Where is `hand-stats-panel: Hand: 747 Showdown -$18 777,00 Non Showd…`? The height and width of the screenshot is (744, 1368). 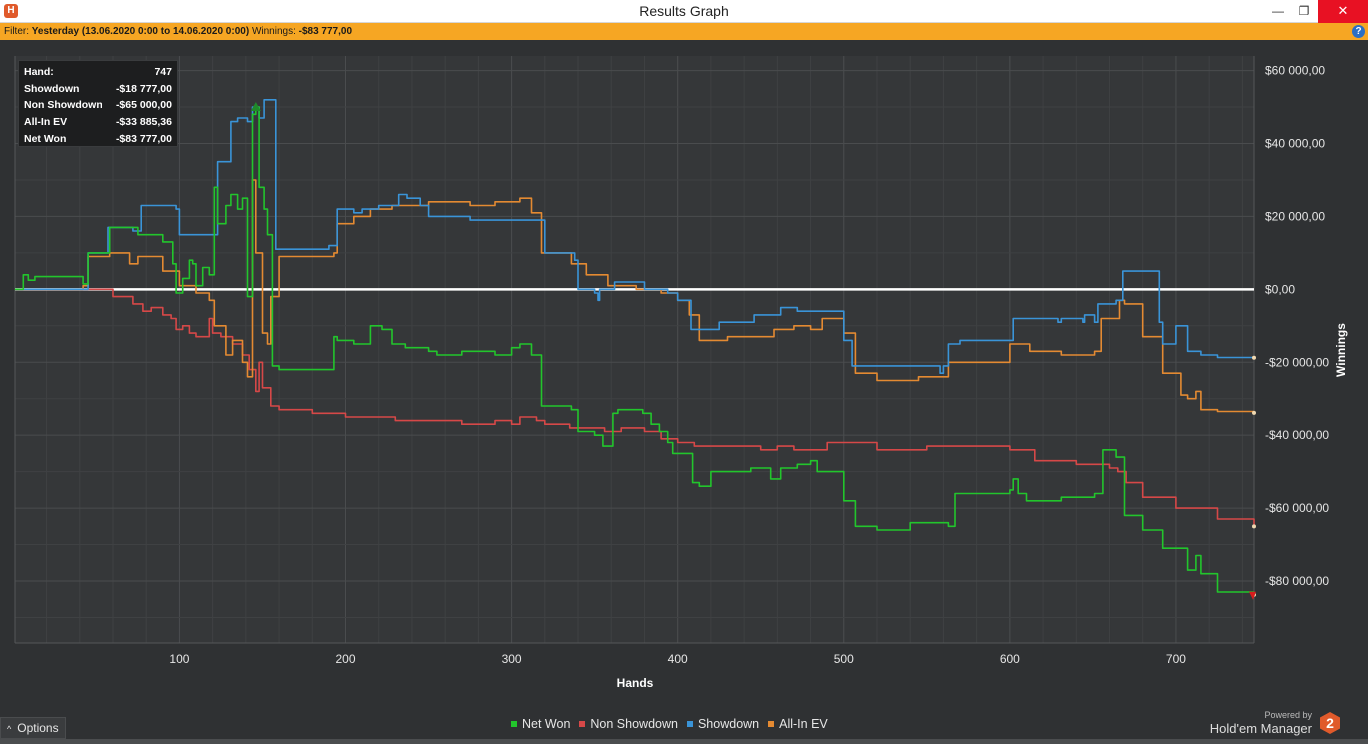
hand-stats-panel: Hand: 747 Showdown -$18 777,00 Non Showd… is located at coordinates (98, 103).